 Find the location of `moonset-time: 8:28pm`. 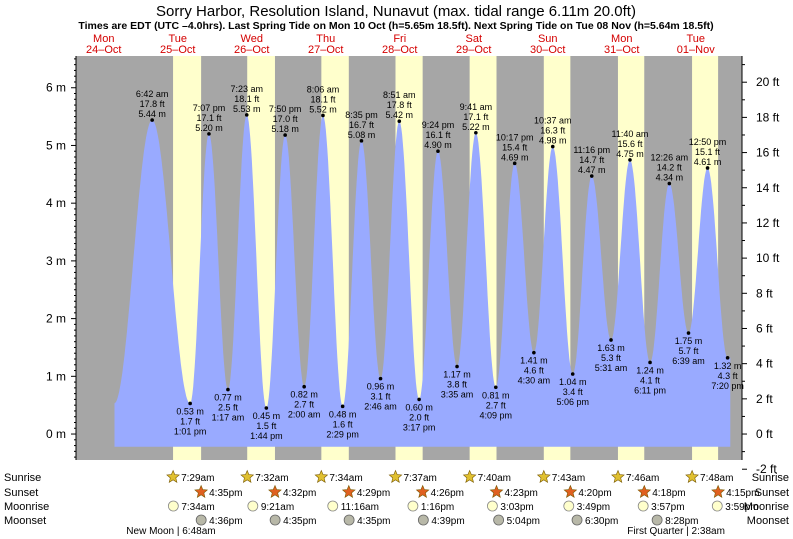

moonset-time: 8:28pm is located at coordinates (681, 521).